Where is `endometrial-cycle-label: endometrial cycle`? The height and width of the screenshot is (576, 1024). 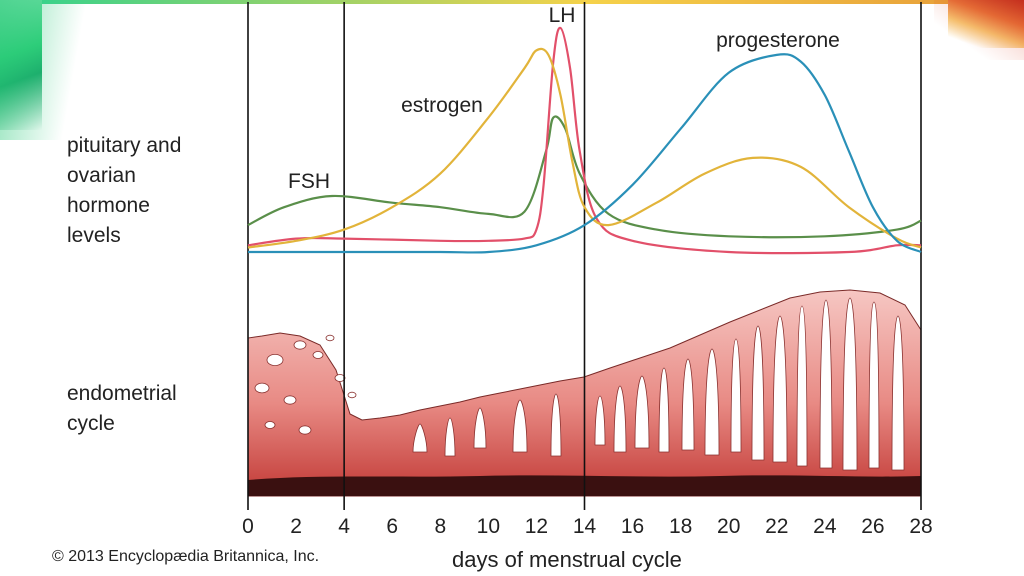 endometrial-cycle-label: endometrial cycle is located at coordinates (122, 409).